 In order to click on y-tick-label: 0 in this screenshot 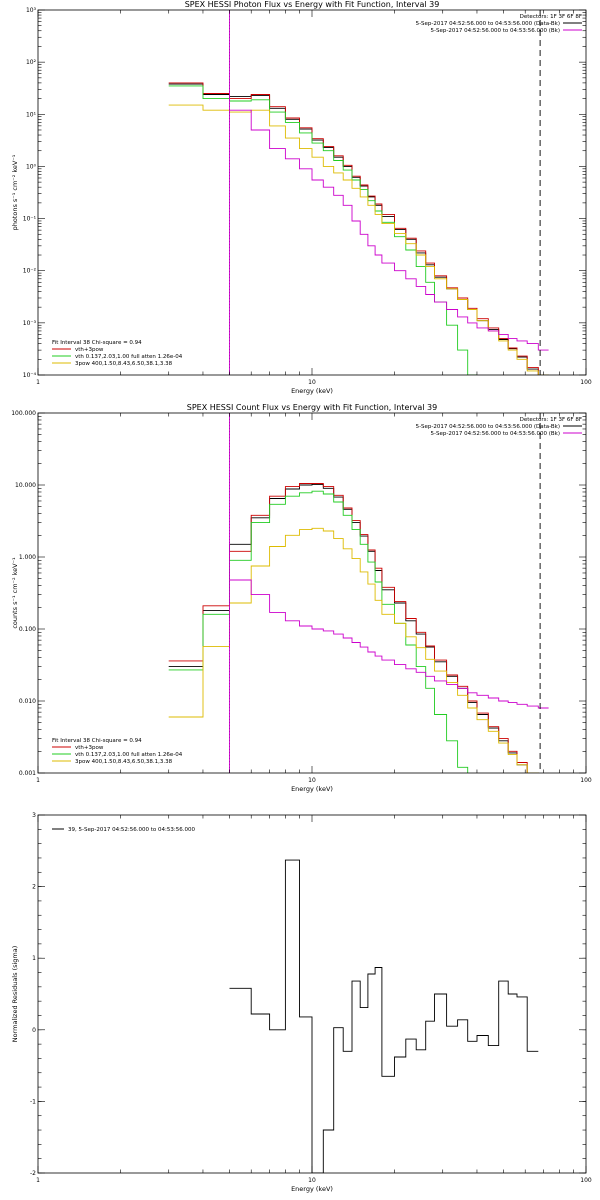, I will do `click(34, 1030)`.